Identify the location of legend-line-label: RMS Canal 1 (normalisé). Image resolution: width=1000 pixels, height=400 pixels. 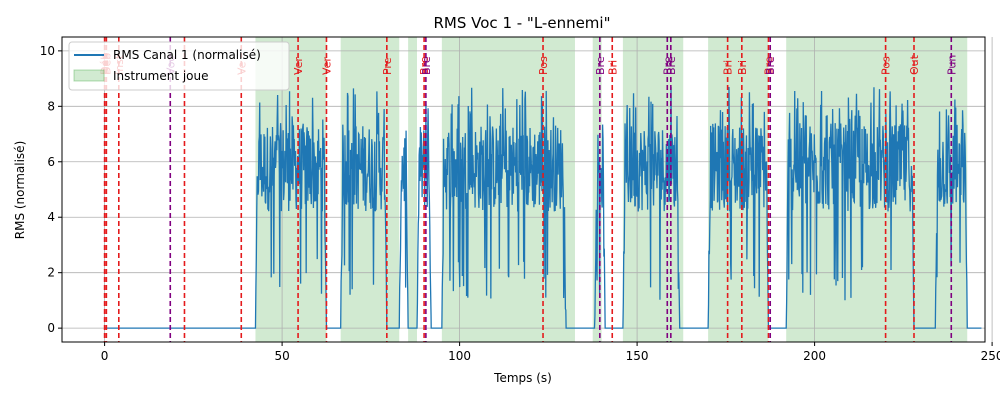
(187, 55).